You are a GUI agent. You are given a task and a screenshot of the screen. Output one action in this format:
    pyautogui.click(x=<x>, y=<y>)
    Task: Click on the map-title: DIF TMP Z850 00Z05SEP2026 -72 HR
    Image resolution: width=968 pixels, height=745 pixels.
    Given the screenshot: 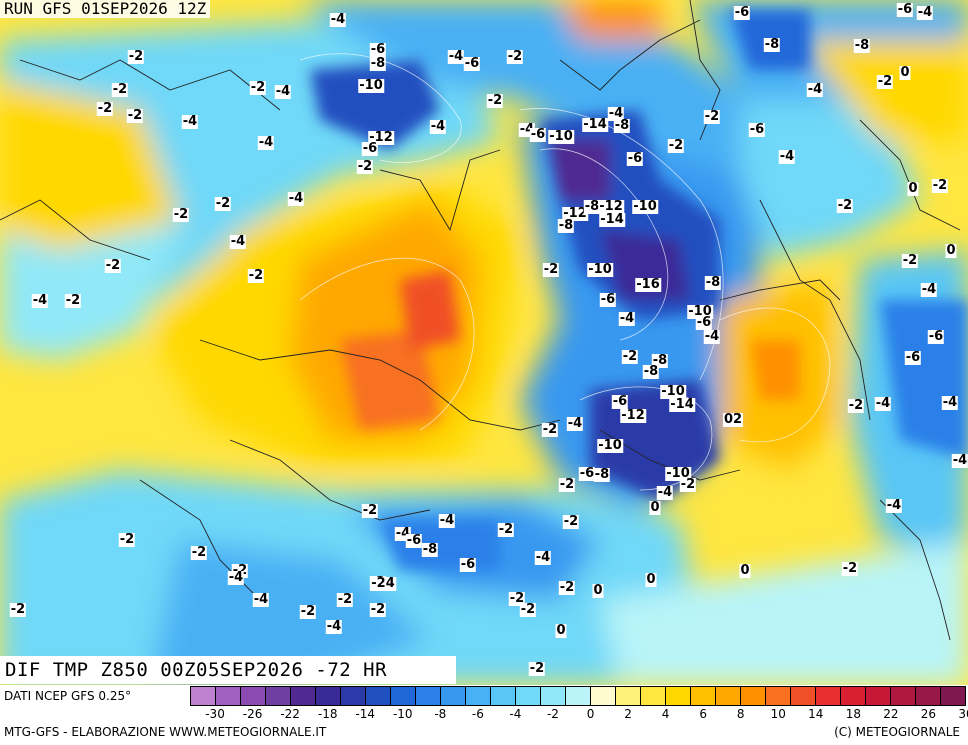 What is the action you would take?
    pyautogui.click(x=228, y=670)
    